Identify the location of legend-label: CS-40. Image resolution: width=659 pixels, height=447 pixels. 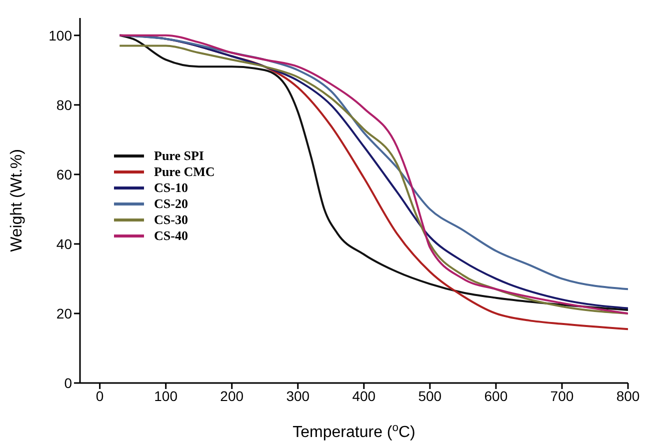
(171, 236).